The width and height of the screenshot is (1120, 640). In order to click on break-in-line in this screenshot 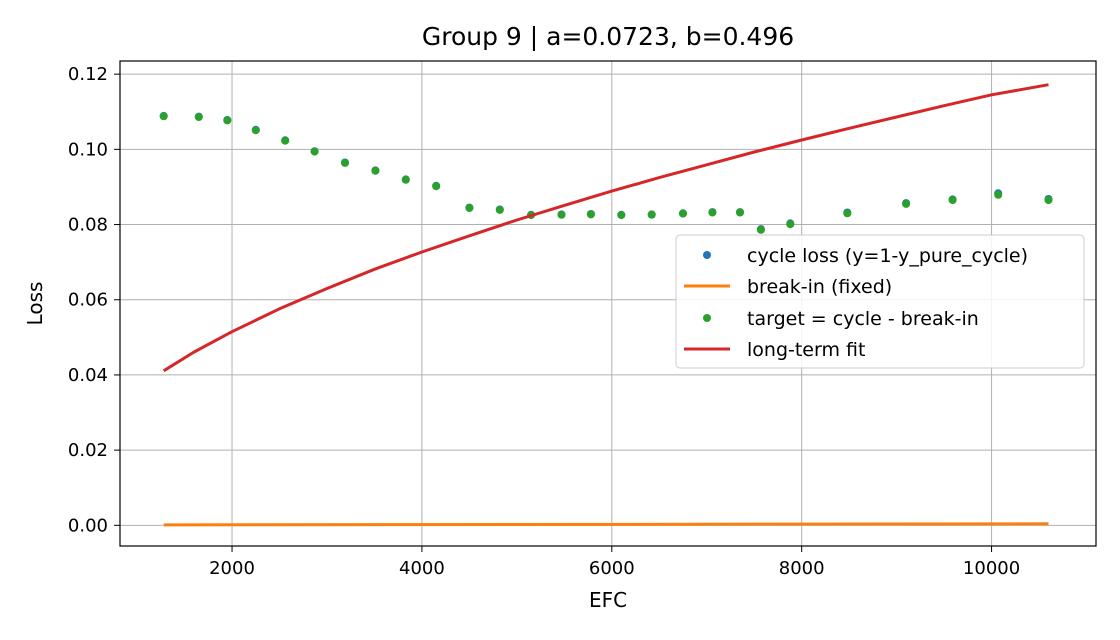, I will do `click(606, 524)`.